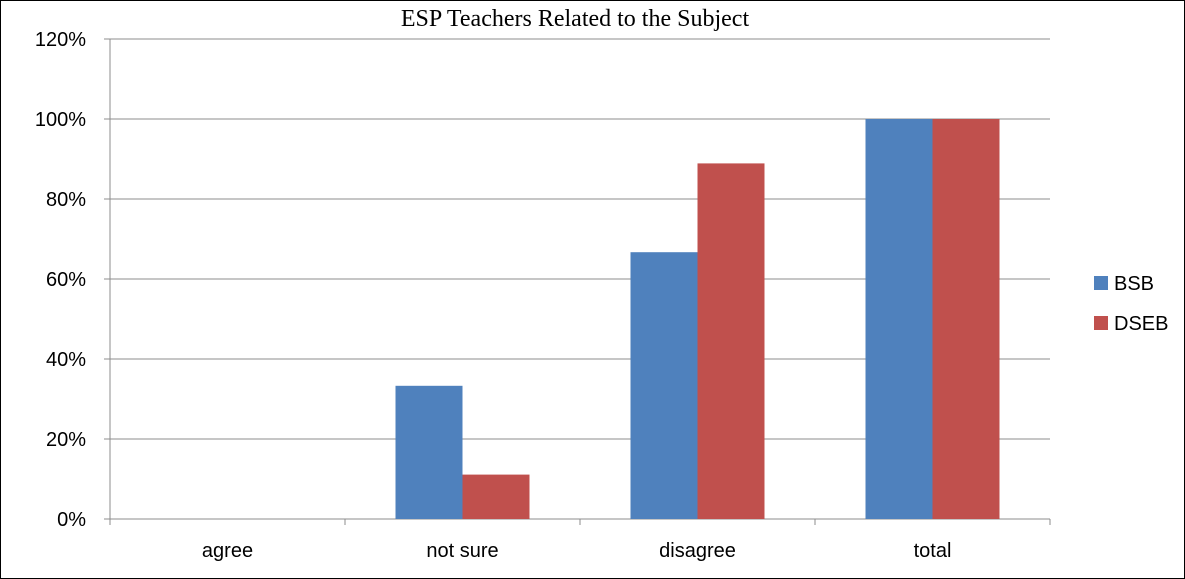  What do you see at coordinates (731, 341) in the screenshot?
I see `bar-dseb-disagree` at bounding box center [731, 341].